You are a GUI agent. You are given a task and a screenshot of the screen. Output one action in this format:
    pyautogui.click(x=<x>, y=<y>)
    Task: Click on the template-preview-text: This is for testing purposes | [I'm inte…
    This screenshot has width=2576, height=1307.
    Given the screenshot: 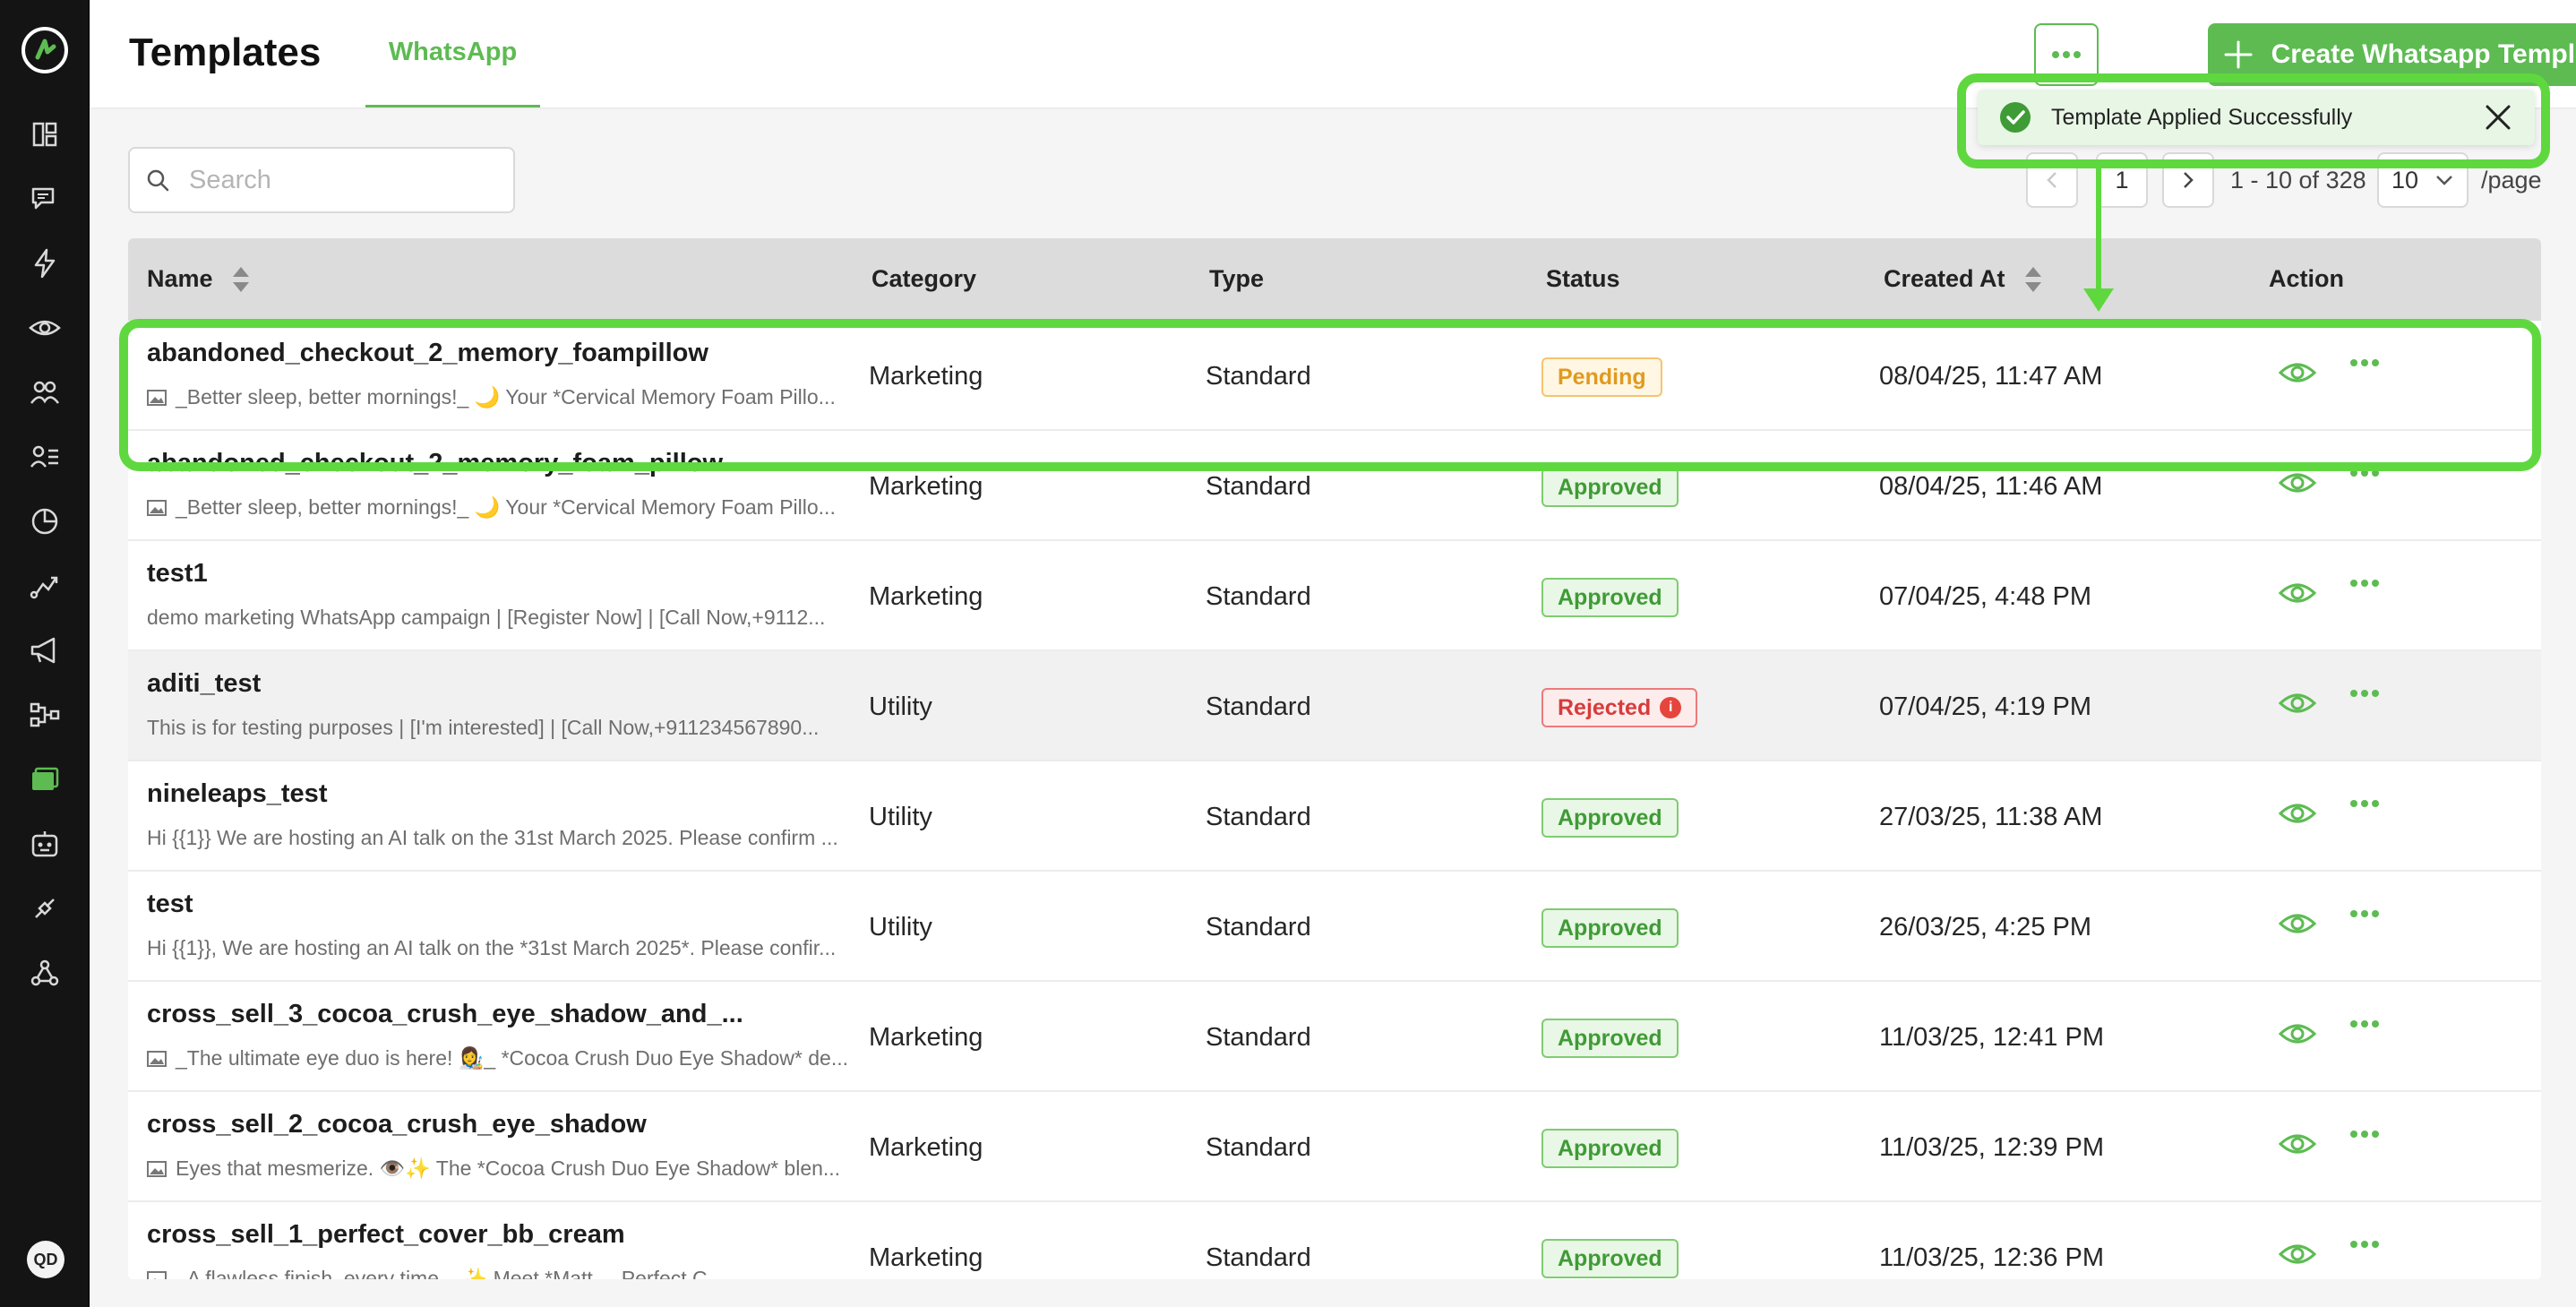 What is the action you would take?
    pyautogui.click(x=483, y=728)
    